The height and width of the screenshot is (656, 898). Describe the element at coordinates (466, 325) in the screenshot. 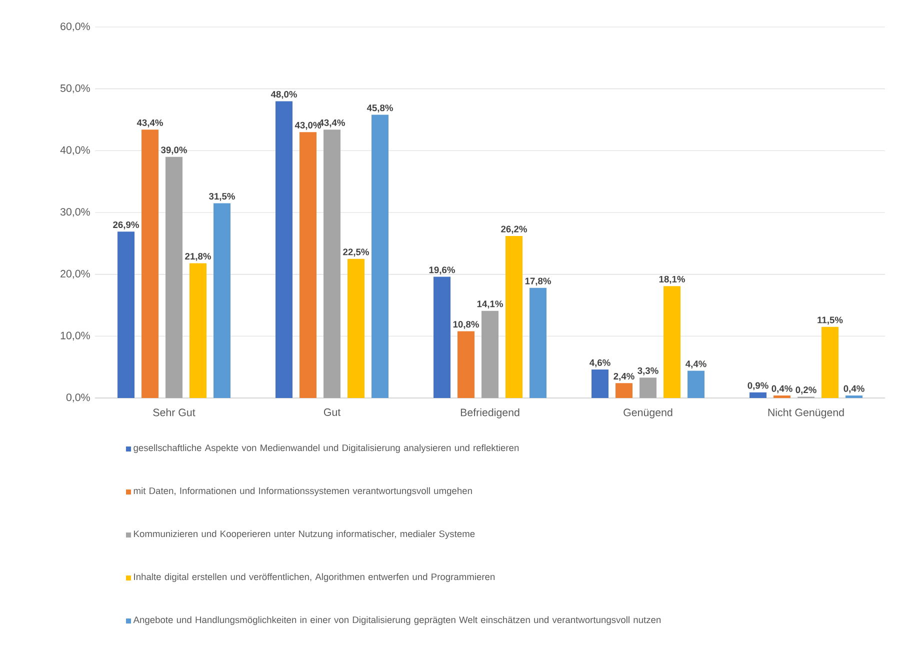

I see `data-label: 10,8%` at that location.